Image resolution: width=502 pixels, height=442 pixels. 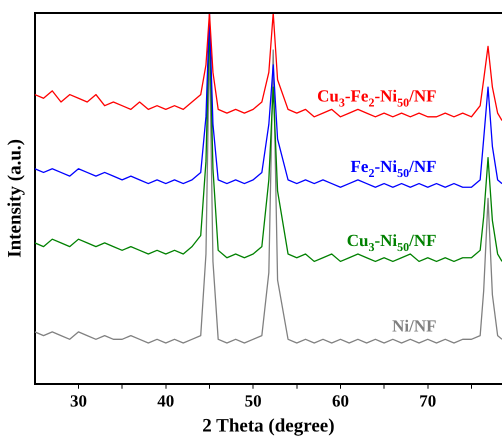 I want to click on x-tick-label: 50, so click(x=253, y=400).